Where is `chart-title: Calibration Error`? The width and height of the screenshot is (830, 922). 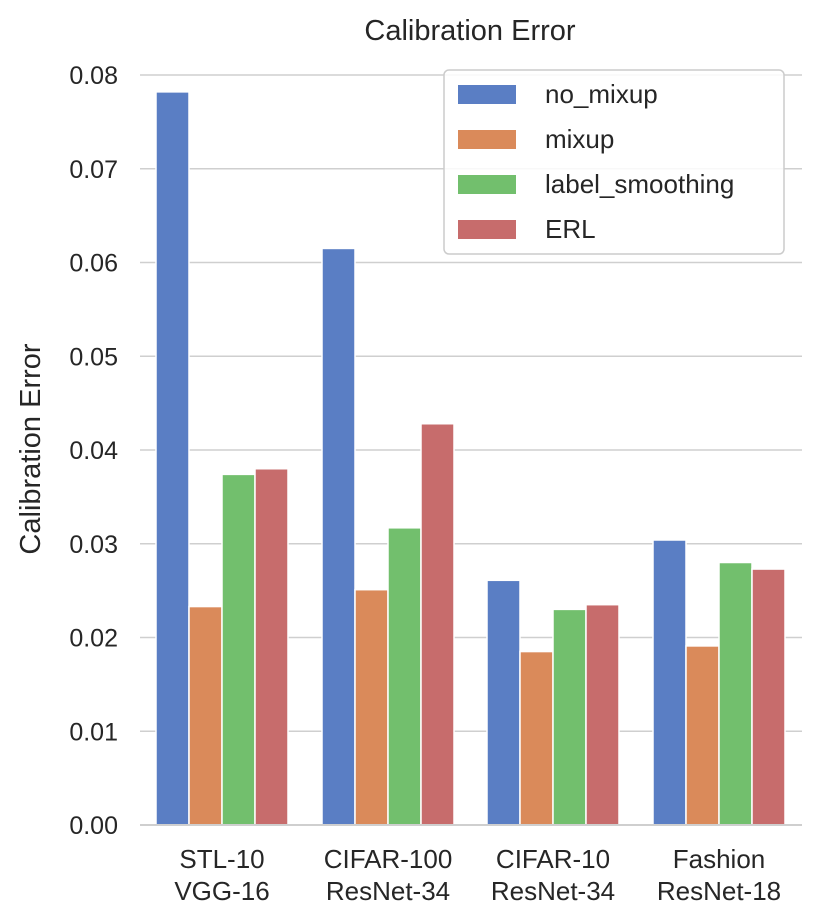 chart-title: Calibration Error is located at coordinates (469, 31).